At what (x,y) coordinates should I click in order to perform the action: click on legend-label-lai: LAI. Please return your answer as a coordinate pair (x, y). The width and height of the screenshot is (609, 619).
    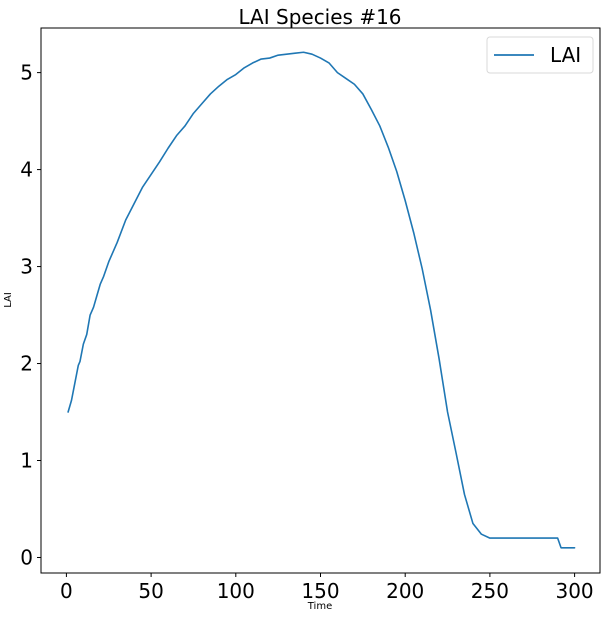
    Looking at the image, I should click on (565, 55).